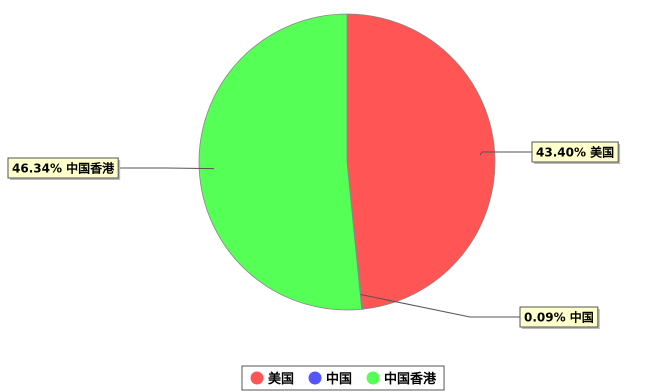 The width and height of the screenshot is (649, 392). I want to click on slice-label-text-3: 46.34% 中国香港, so click(63, 168).